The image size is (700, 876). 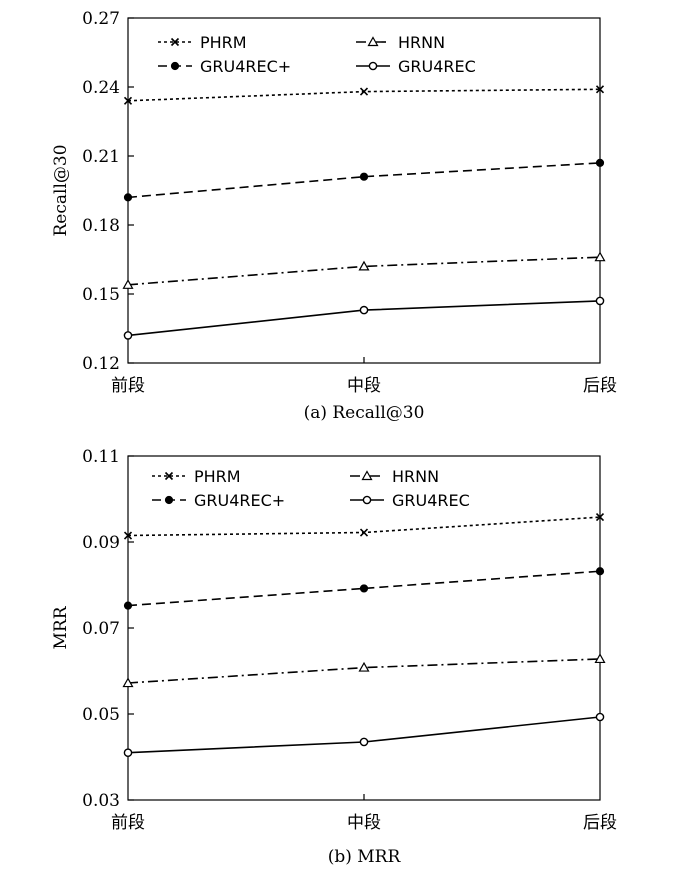 What do you see at coordinates (101, 543) in the screenshot?
I see `y-tick-label: 0.09` at bounding box center [101, 543].